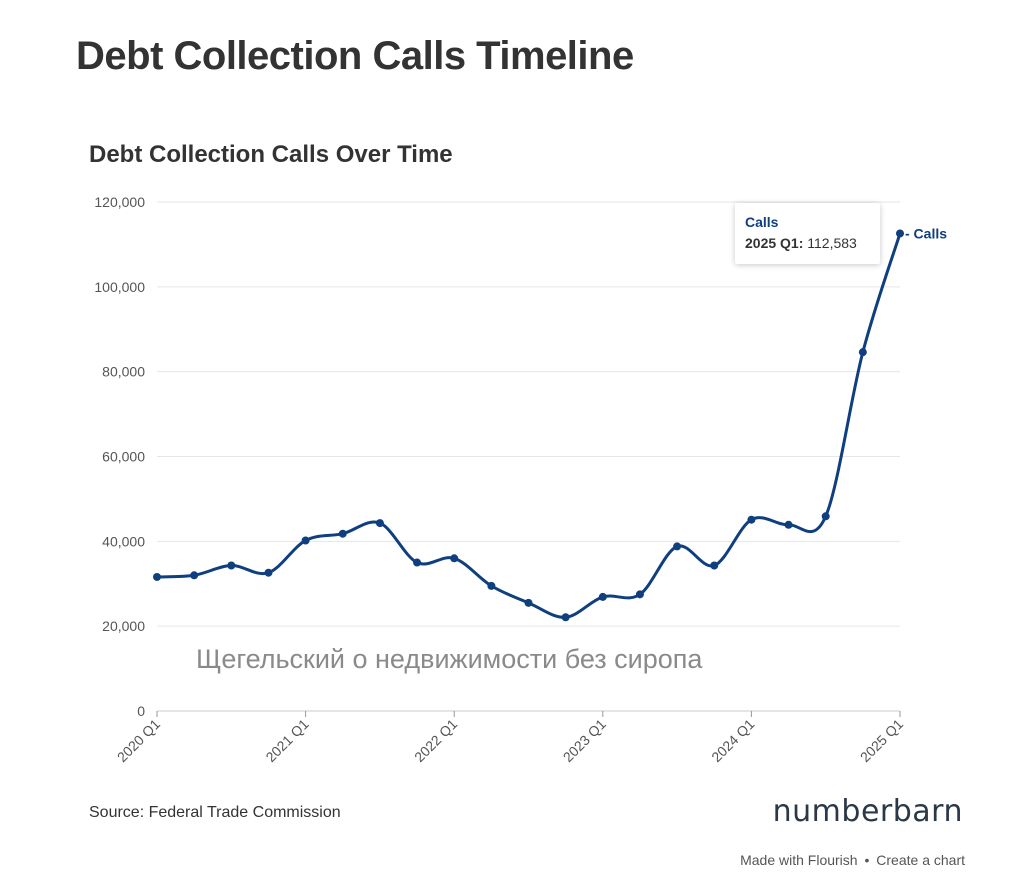 This screenshot has width=1031, height=873. I want to click on flourish-credit: Made with Flourish • Create a chart, so click(852, 860).